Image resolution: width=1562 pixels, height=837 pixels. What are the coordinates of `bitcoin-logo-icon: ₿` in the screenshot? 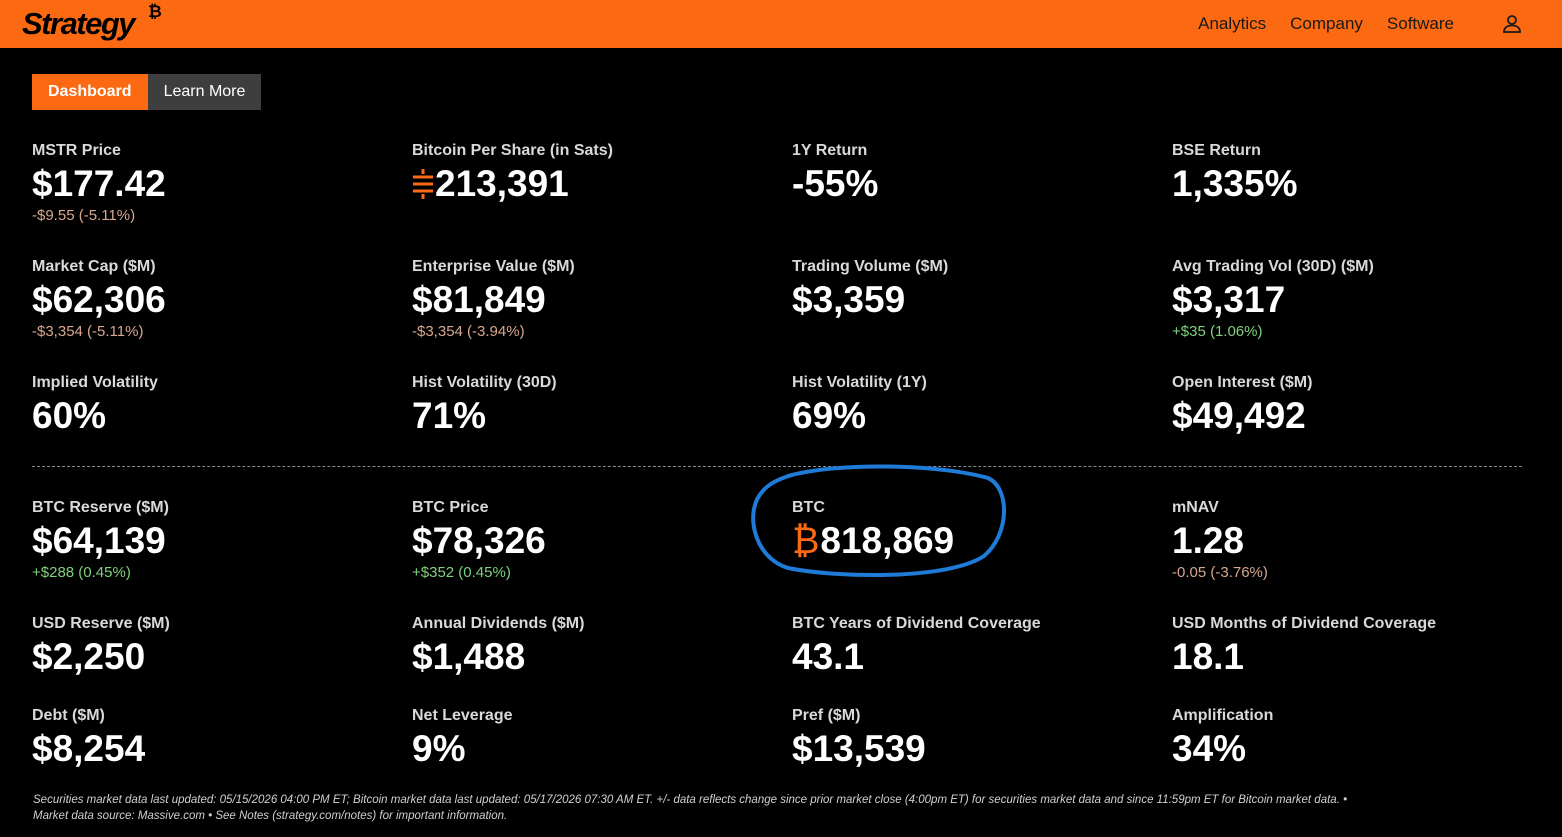 It's located at (155, 11).